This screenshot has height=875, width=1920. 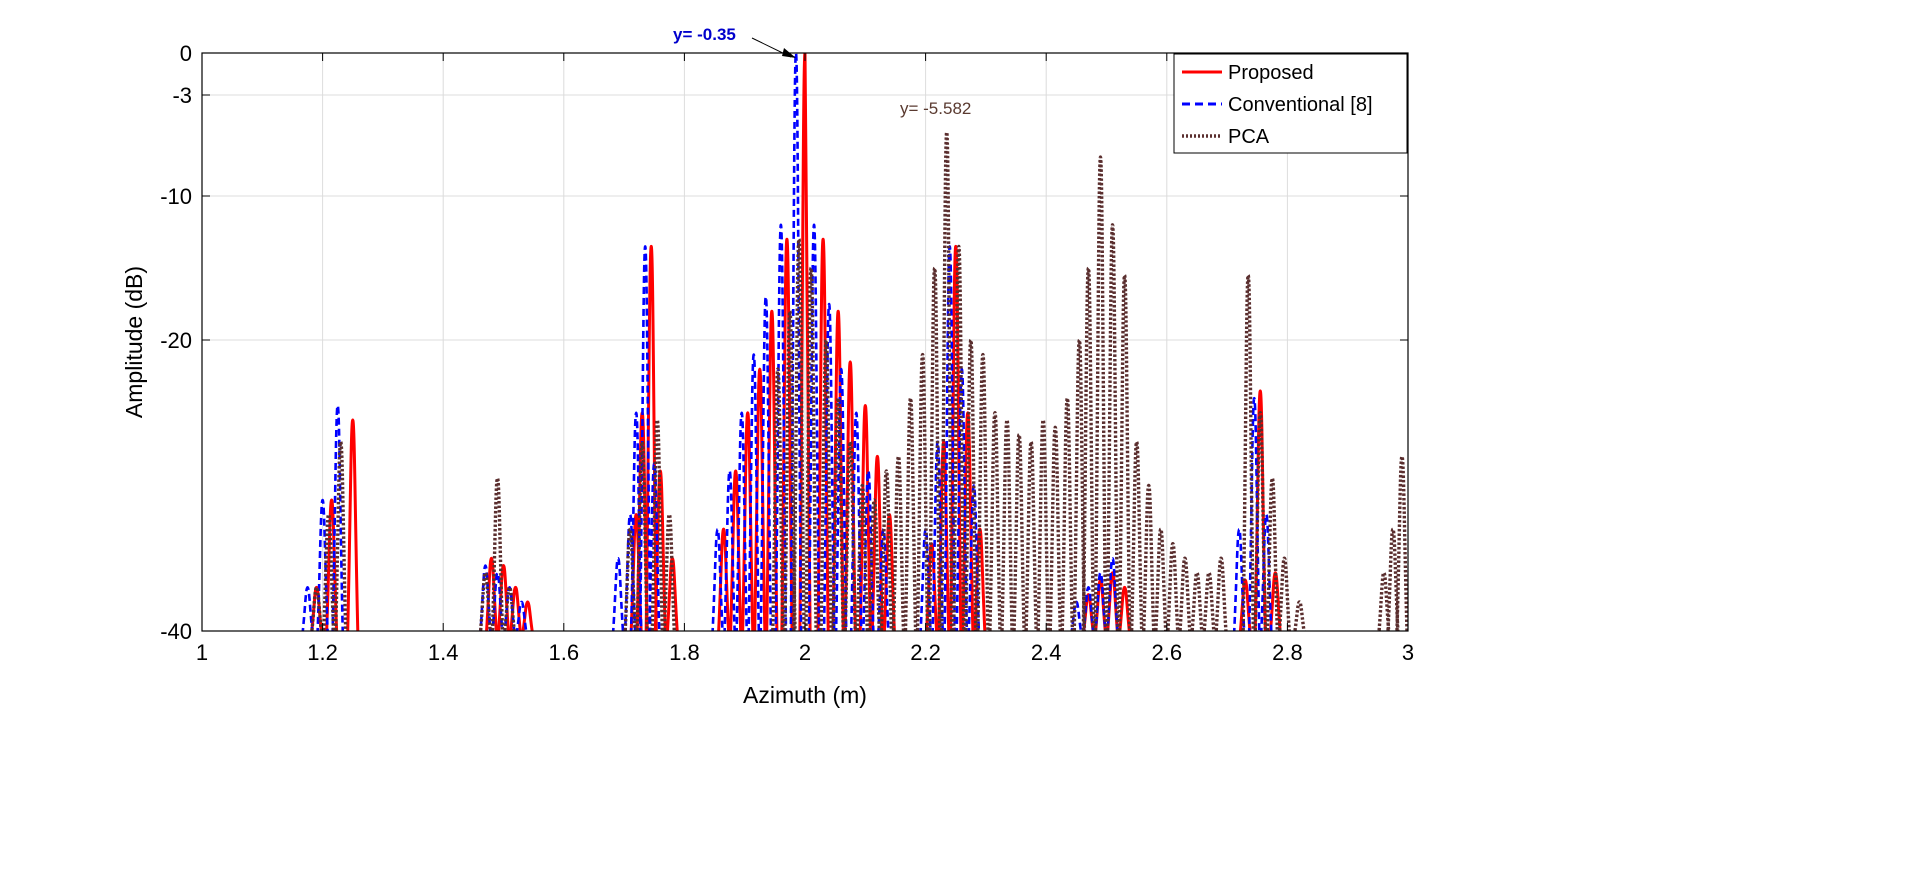 I want to click on y-tick-label: -3, so click(x=182, y=95).